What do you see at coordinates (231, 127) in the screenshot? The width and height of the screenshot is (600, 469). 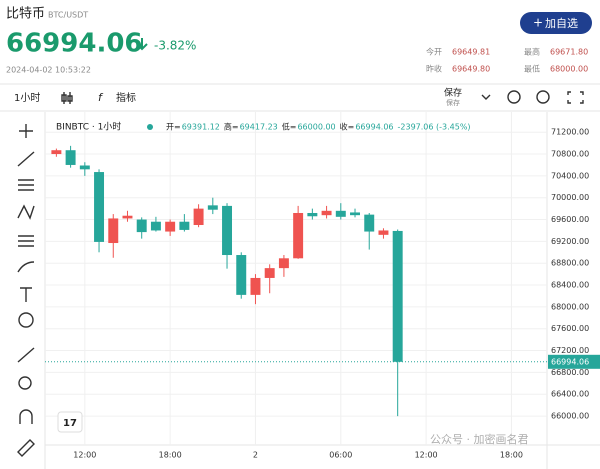 I see `legend-label: 高=` at bounding box center [231, 127].